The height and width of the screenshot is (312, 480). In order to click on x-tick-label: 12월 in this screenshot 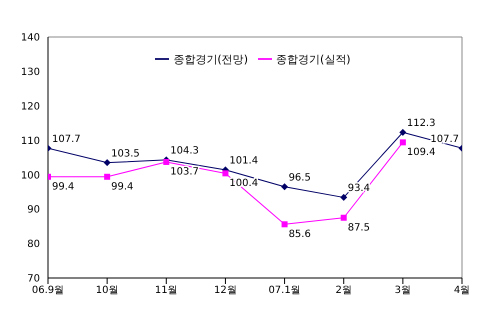, I will do `click(225, 290)`.